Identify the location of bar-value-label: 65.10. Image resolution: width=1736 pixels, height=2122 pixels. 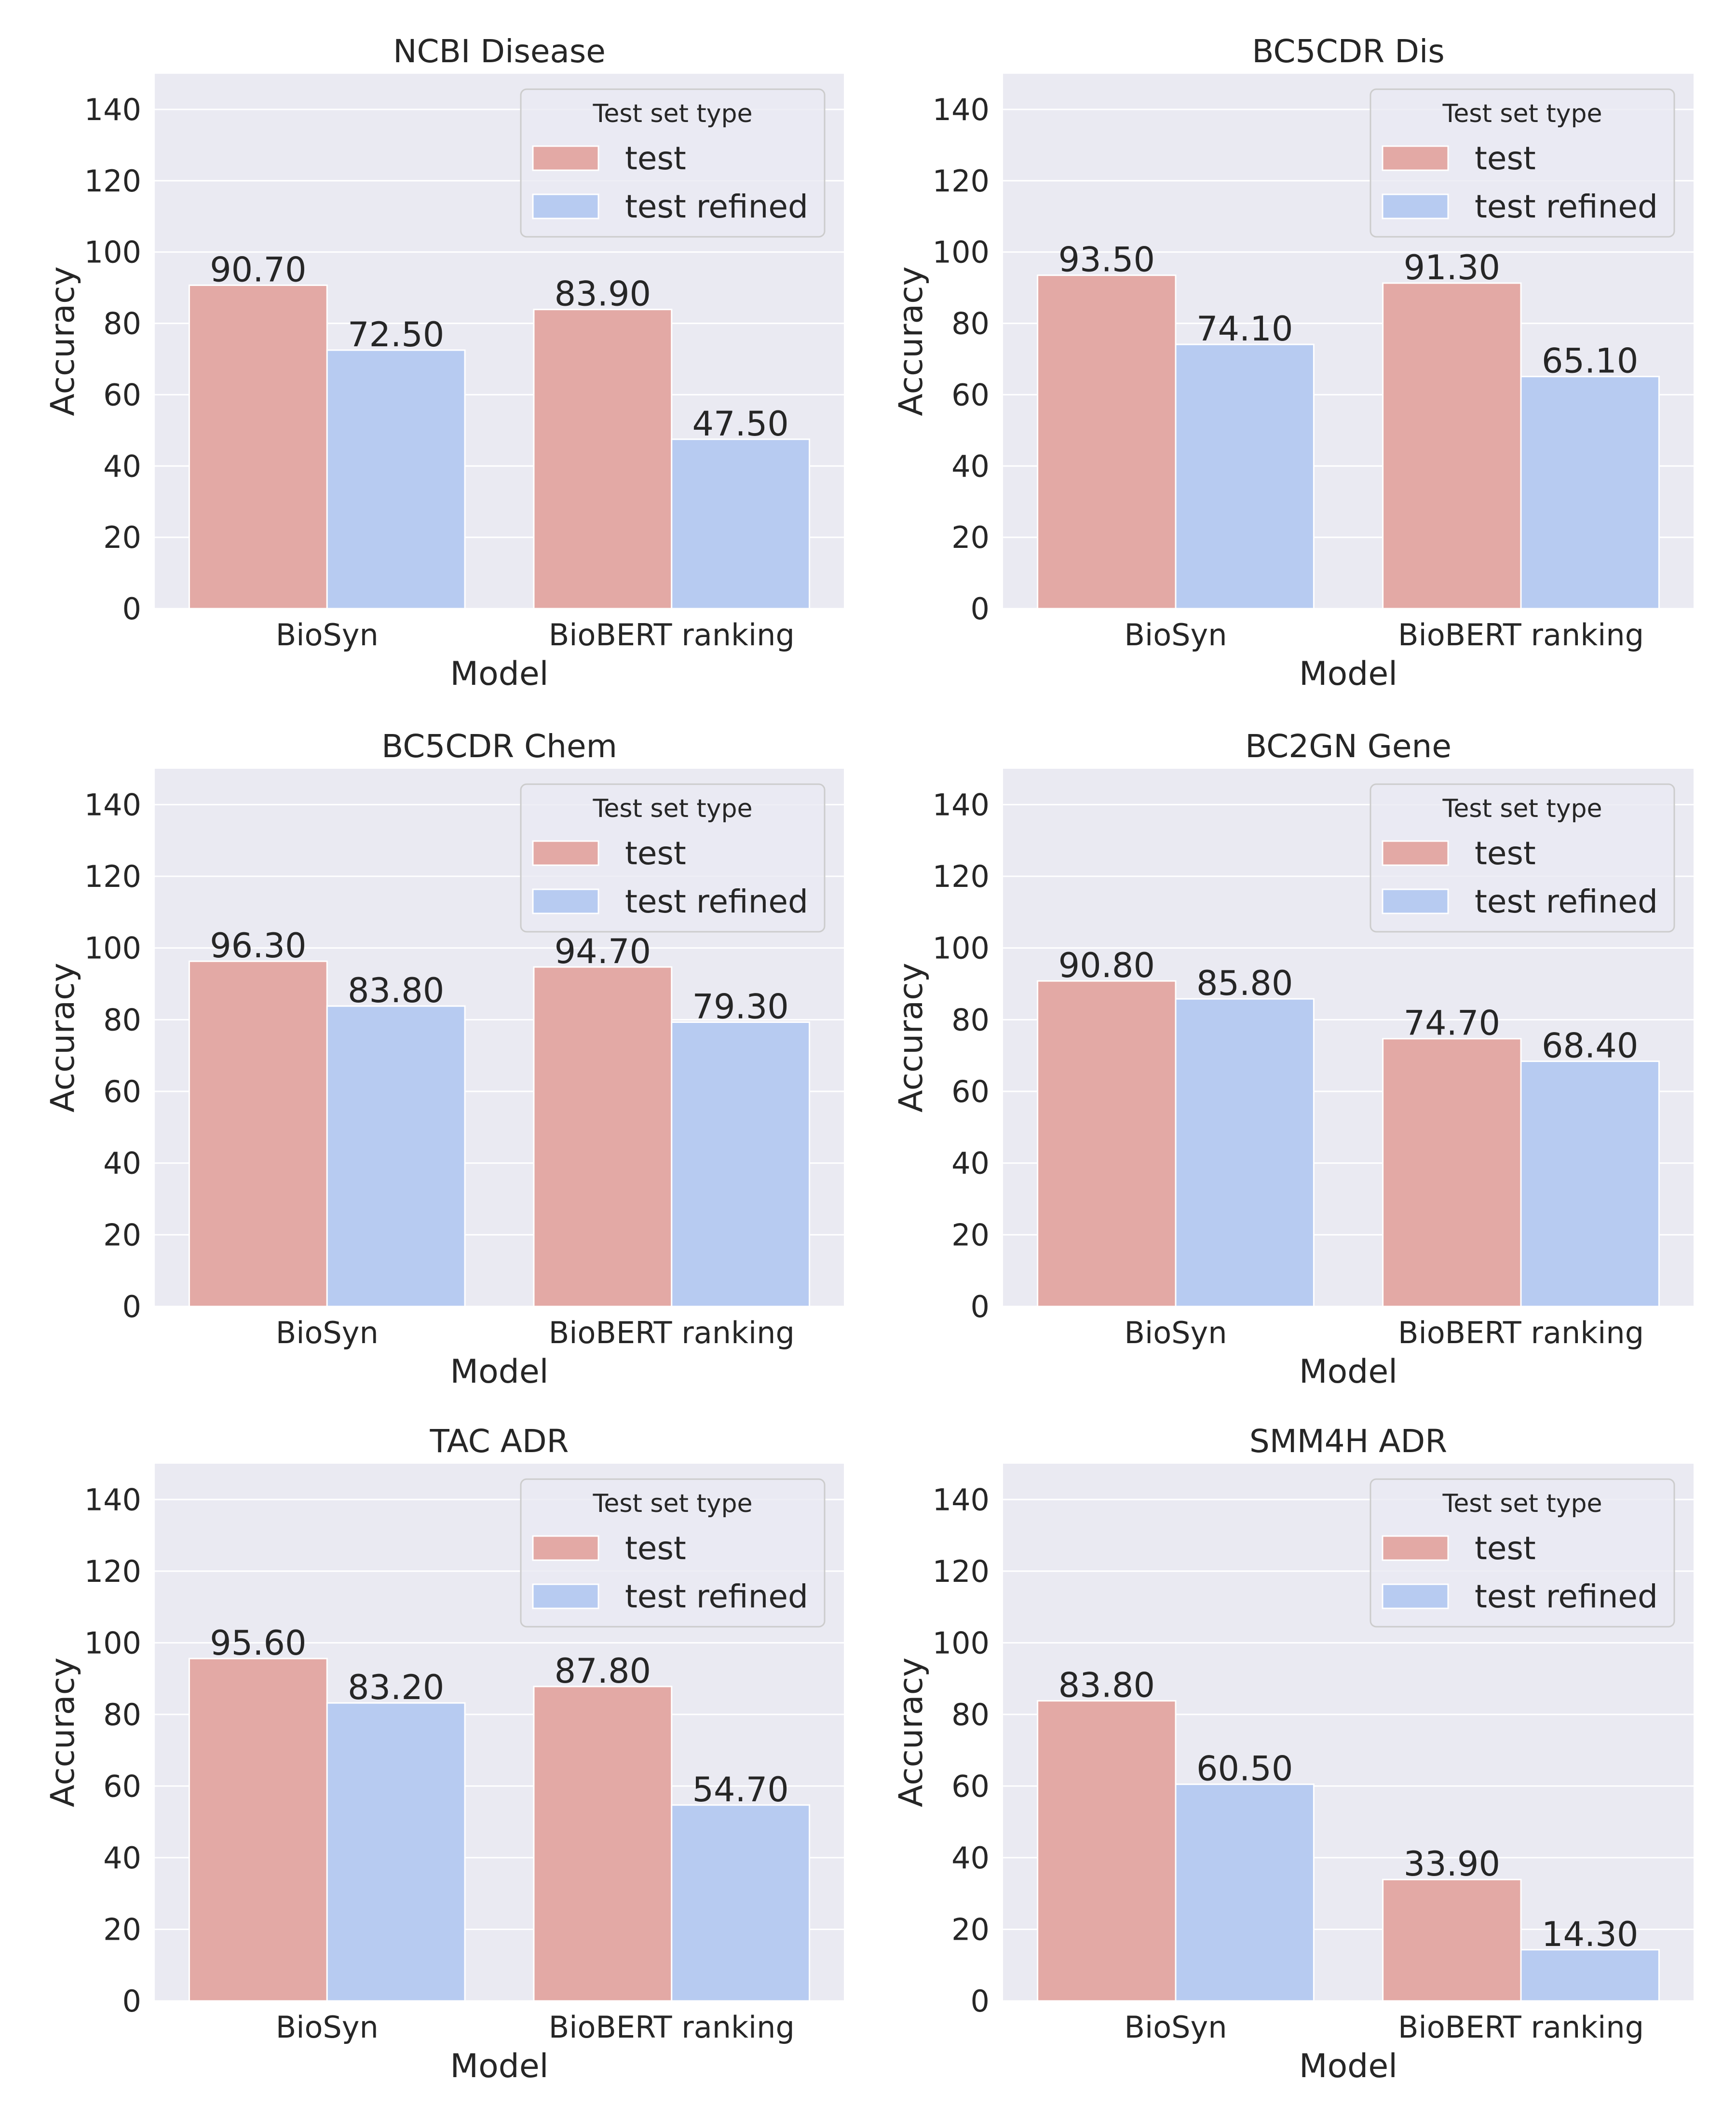
(1590, 361).